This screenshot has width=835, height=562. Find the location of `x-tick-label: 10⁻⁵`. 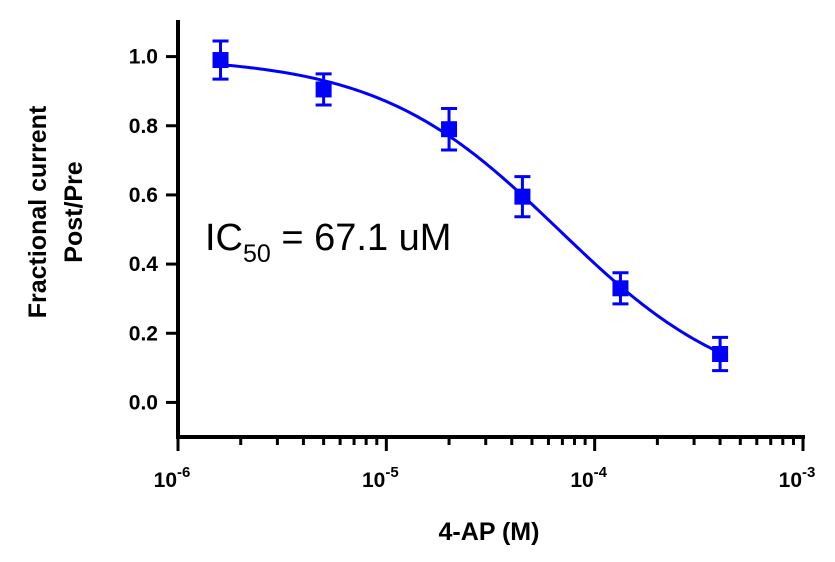

x-tick-label: 10⁻⁵ is located at coordinates (380, 478).